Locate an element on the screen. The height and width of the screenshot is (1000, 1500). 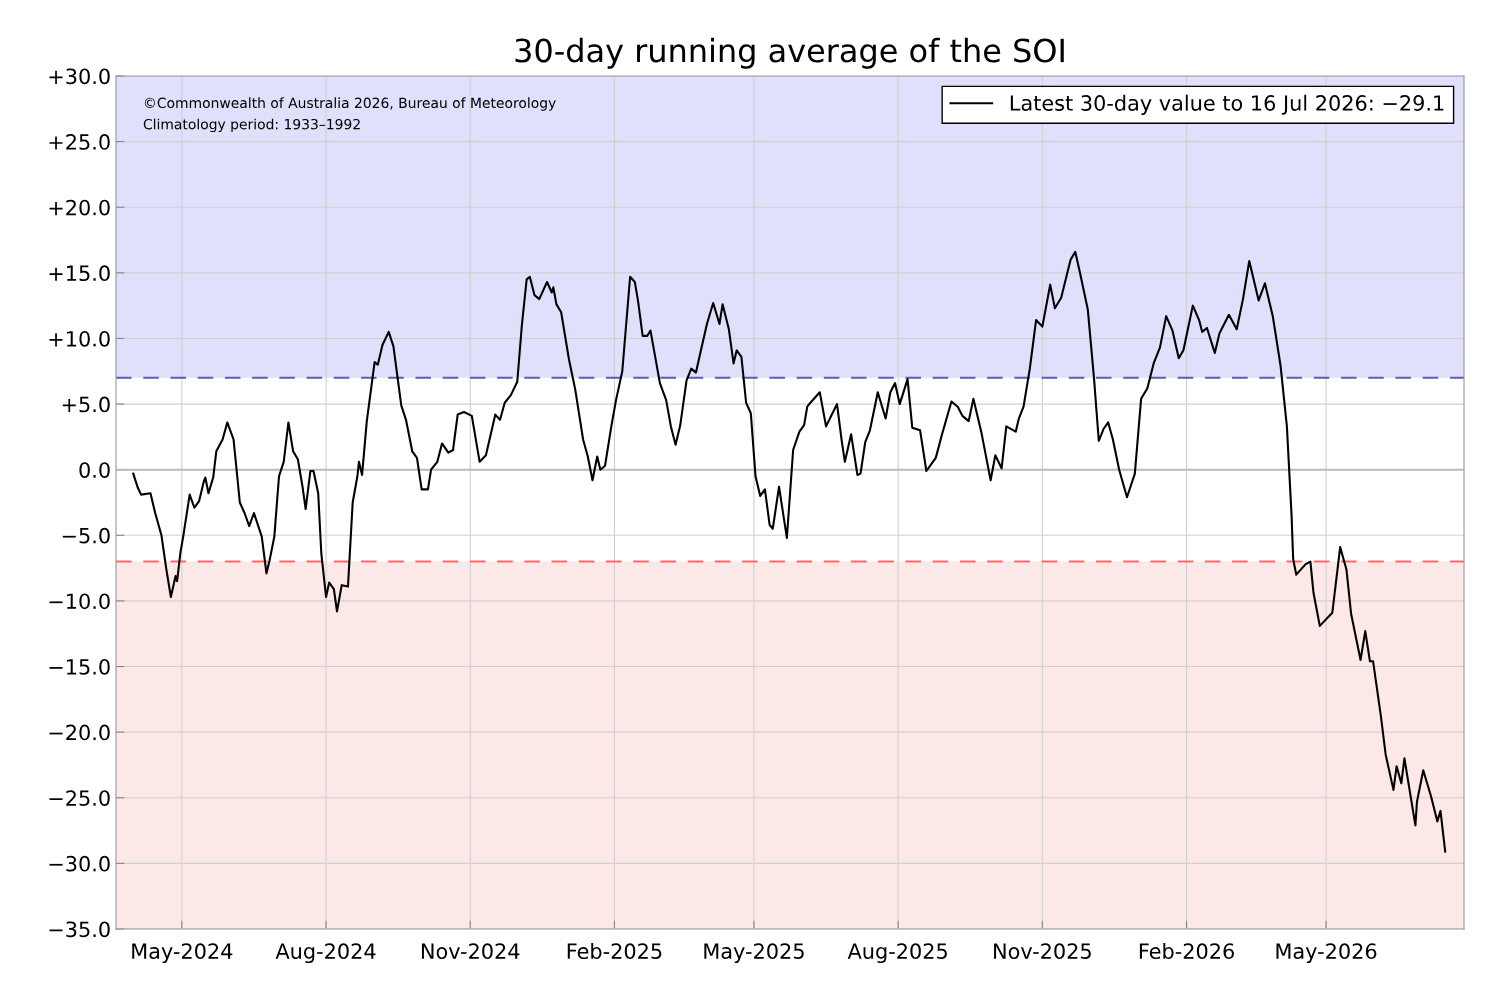
y-tick-label: −10.0 is located at coordinates (79, 601).